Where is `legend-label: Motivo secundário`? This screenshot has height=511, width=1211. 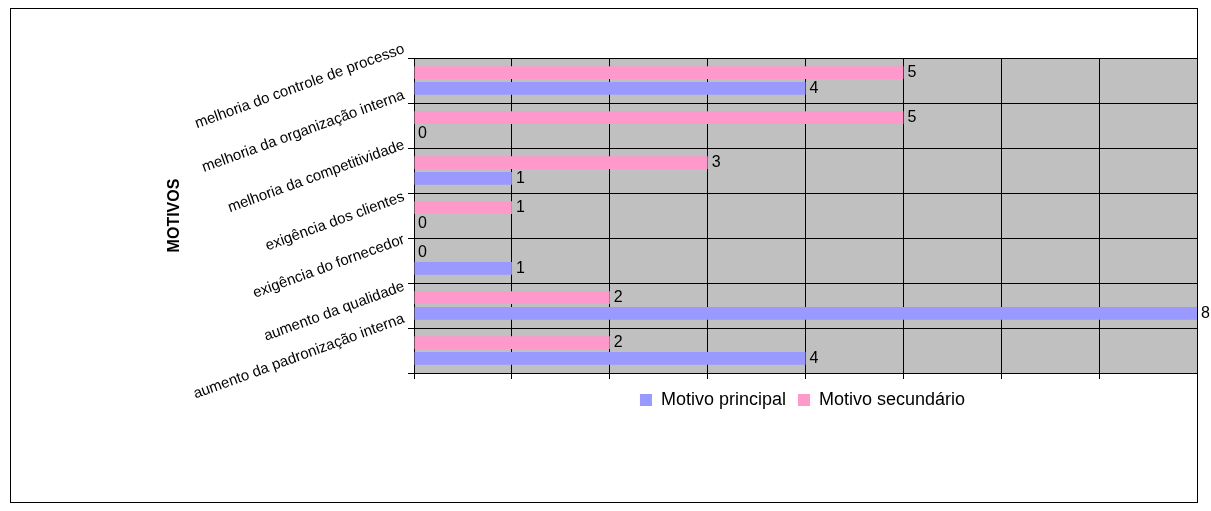
legend-label: Motivo secundário is located at coordinates (892, 398).